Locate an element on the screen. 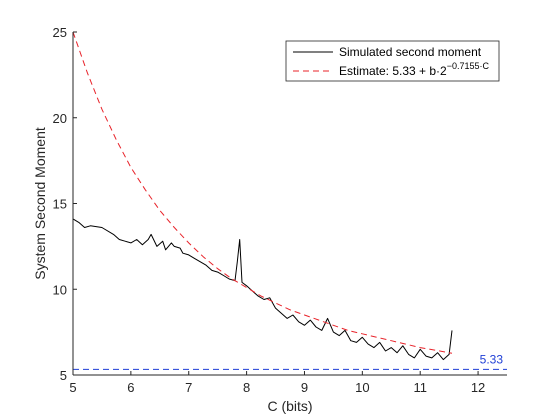  reference-lines: 5.33 is located at coordinates (290, 361).